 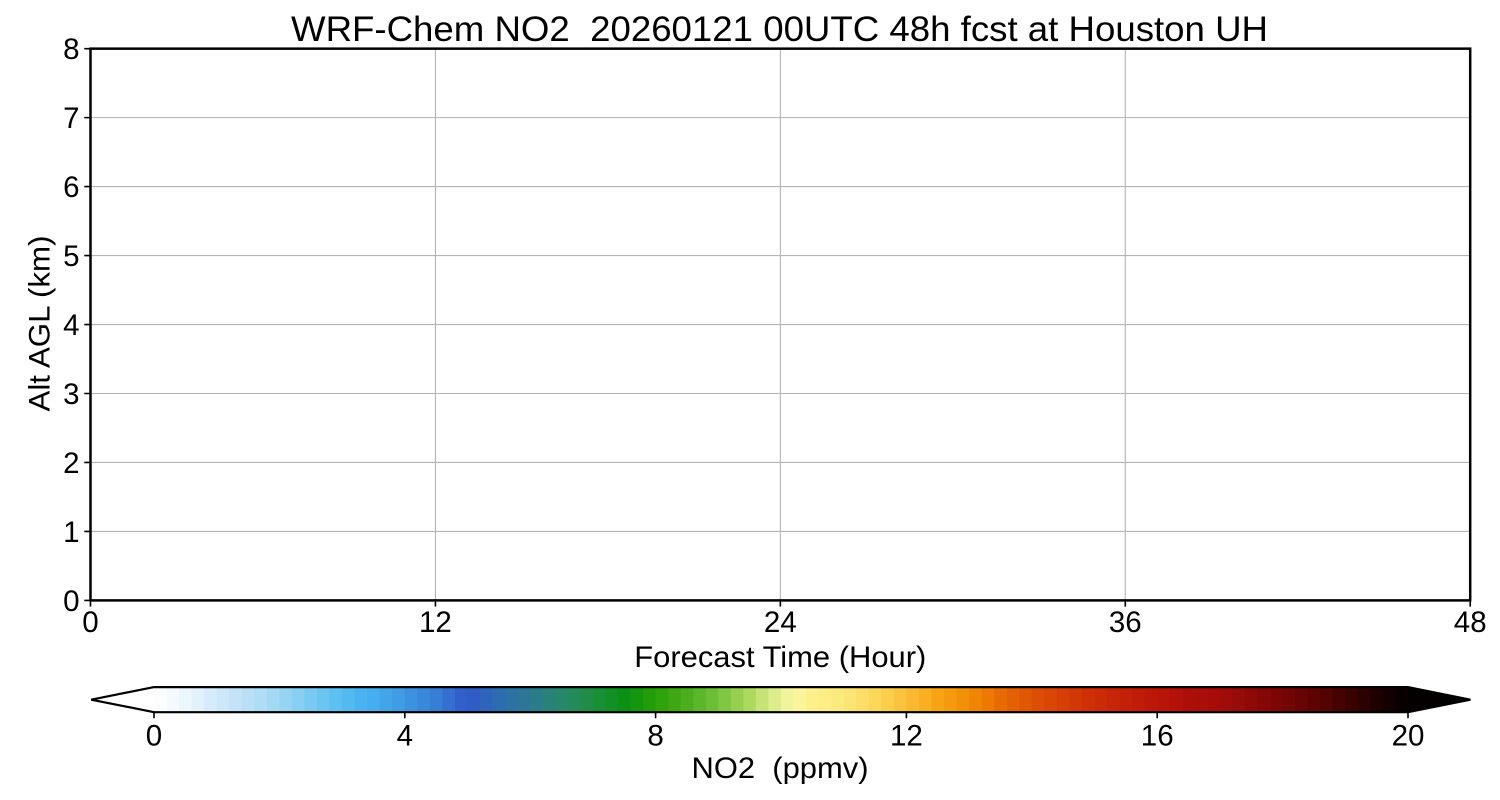 What do you see at coordinates (71, 532) in the screenshot?
I see `svg-text: 1` at bounding box center [71, 532].